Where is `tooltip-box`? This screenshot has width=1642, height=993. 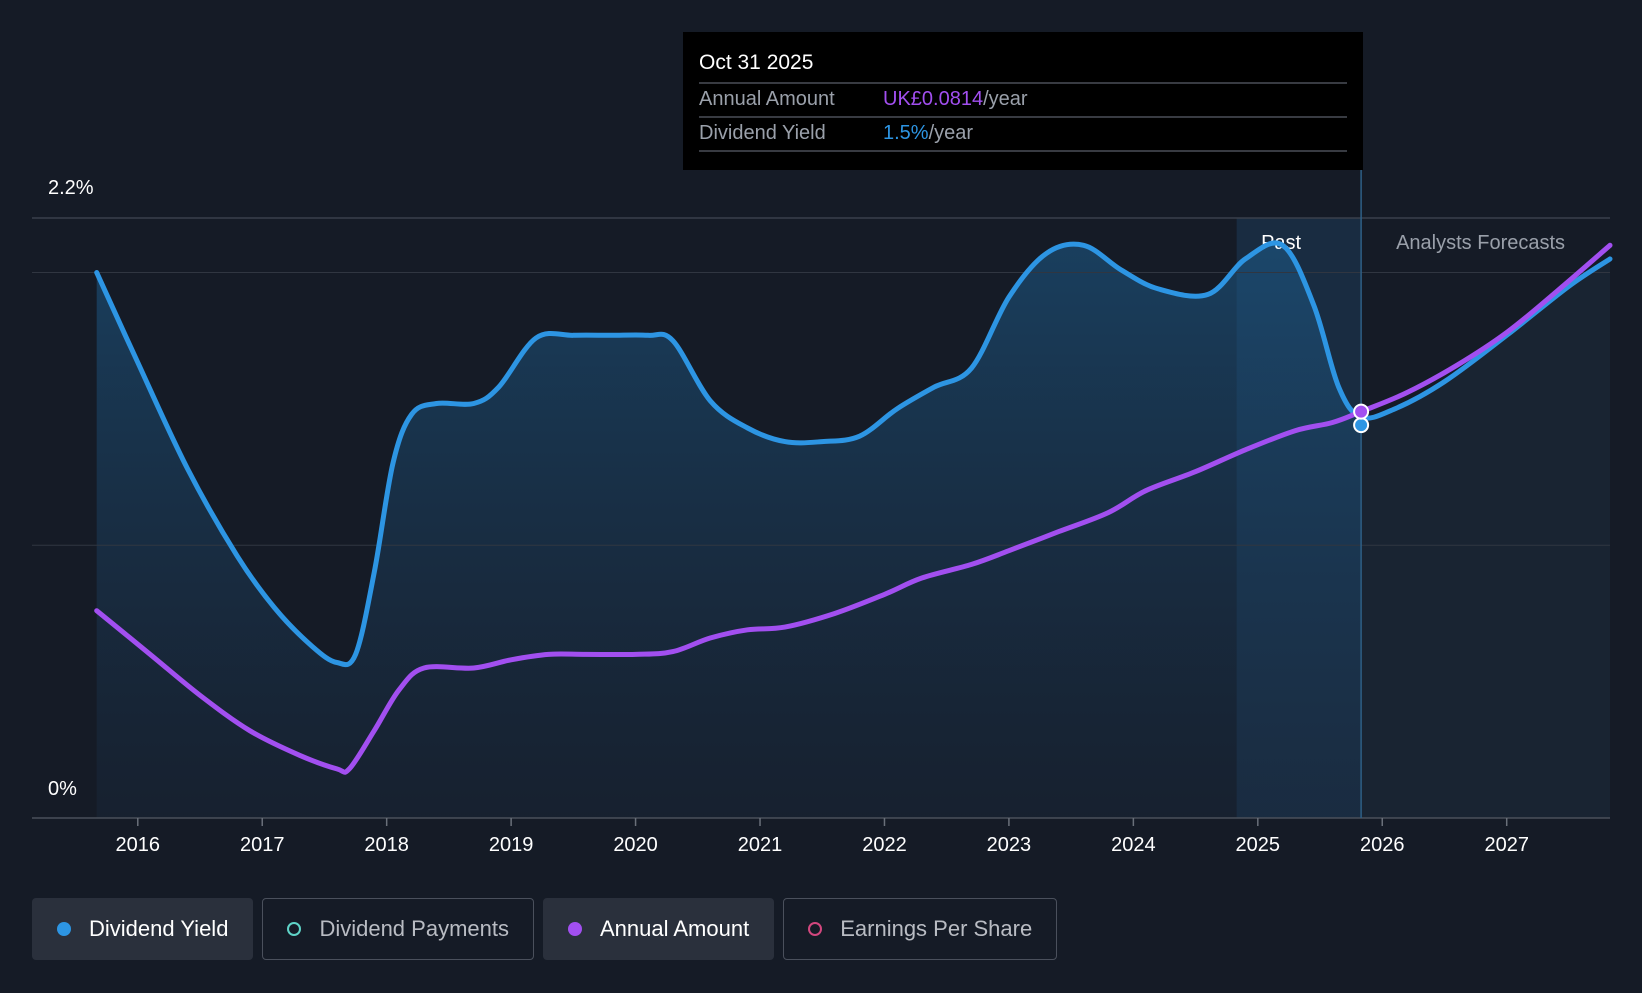 tooltip-box is located at coordinates (1023, 101).